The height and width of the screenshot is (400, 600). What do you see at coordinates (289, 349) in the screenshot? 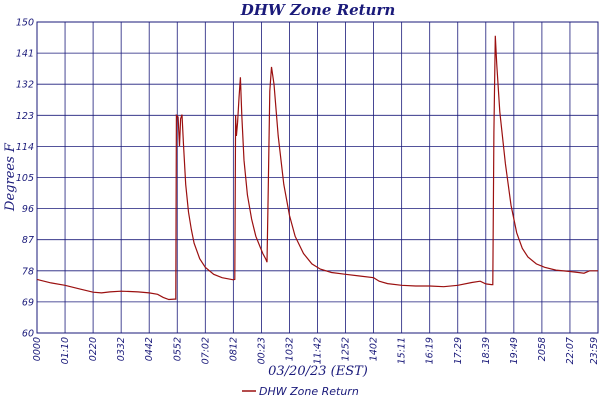
I see `x-tick-label: 1032` at bounding box center [289, 349].